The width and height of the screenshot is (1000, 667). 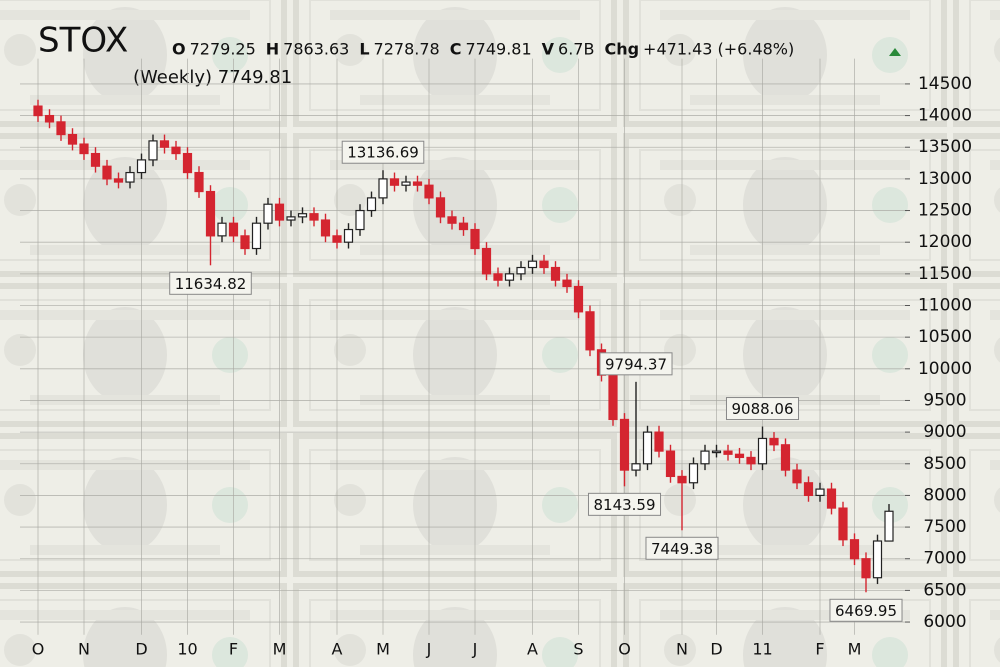 I want to click on y-tick-label: 12000, so click(x=945, y=242).